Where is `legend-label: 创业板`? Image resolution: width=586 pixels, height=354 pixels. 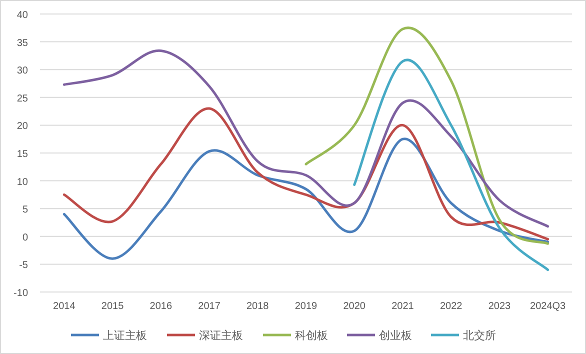 legend-label: 创业板 is located at coordinates (395, 335).